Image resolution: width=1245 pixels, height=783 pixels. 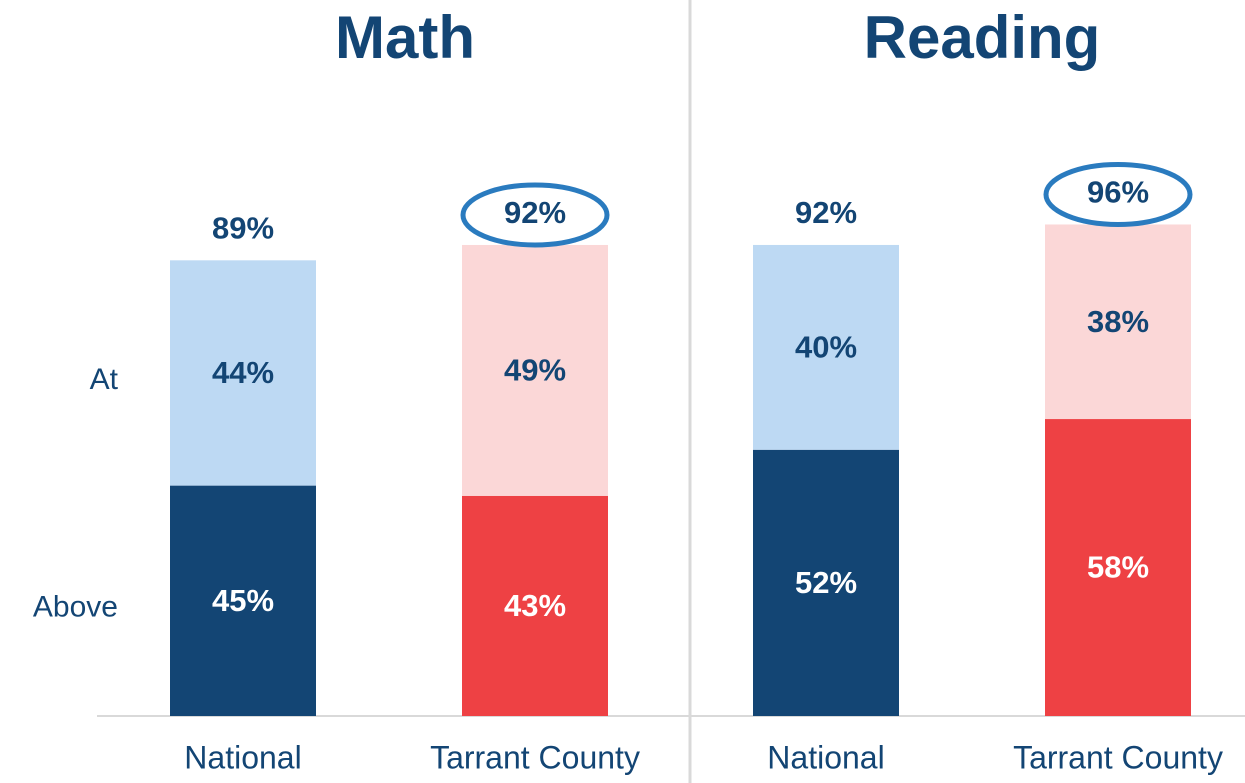 I want to click on data-label: 49%, so click(x=535, y=370).